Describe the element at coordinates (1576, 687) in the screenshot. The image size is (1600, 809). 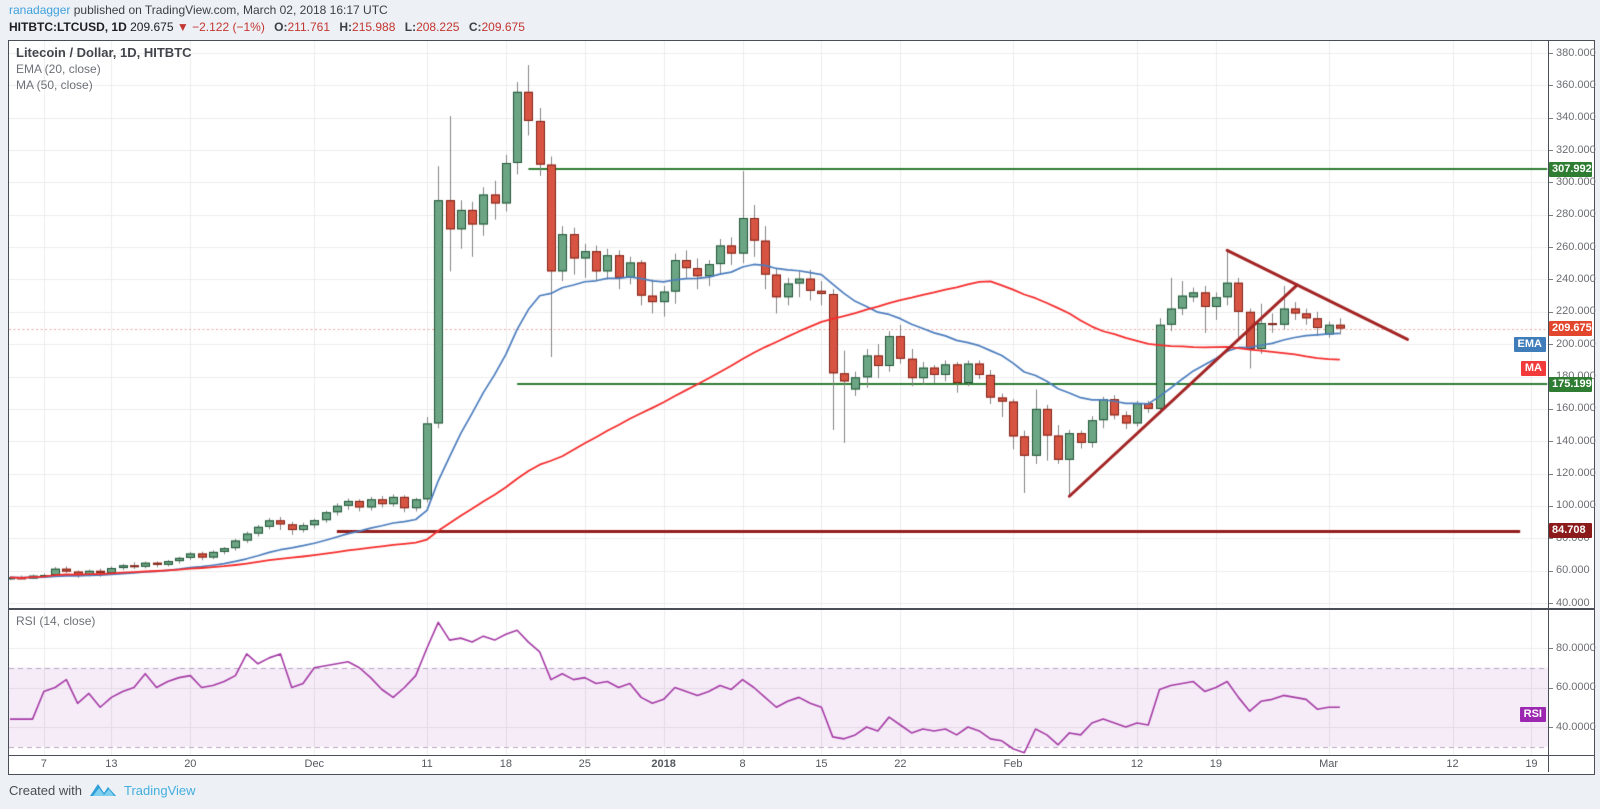
I see `rsi-axis-tick: 60.0000` at that location.